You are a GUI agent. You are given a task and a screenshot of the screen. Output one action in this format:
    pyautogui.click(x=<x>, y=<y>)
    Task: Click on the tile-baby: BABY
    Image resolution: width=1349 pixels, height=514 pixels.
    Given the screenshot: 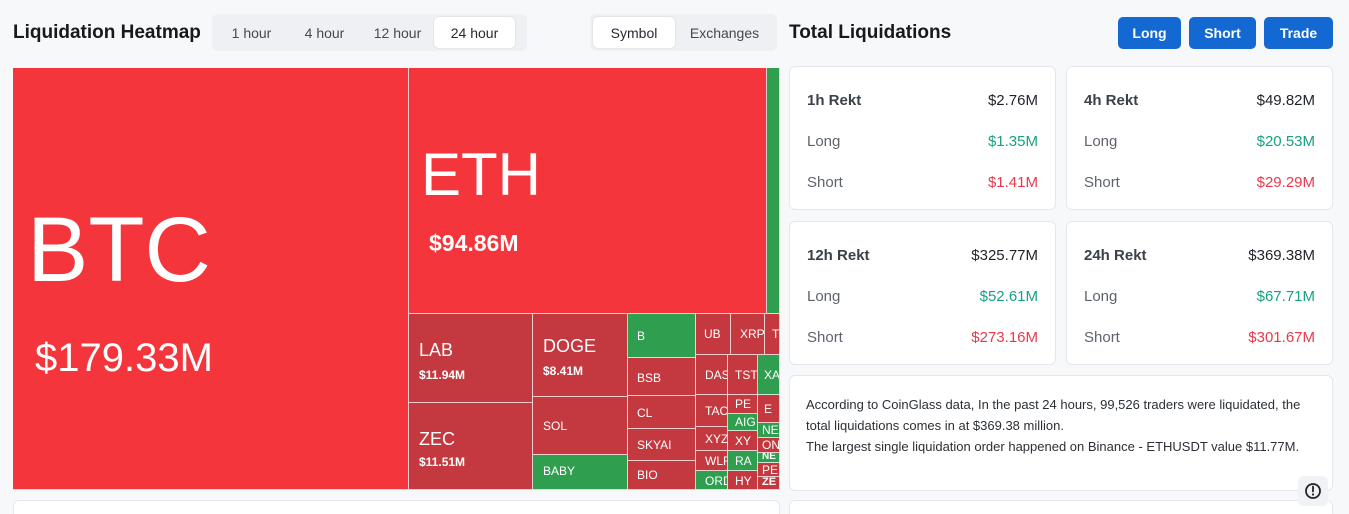 What is the action you would take?
    pyautogui.click(x=580, y=472)
    